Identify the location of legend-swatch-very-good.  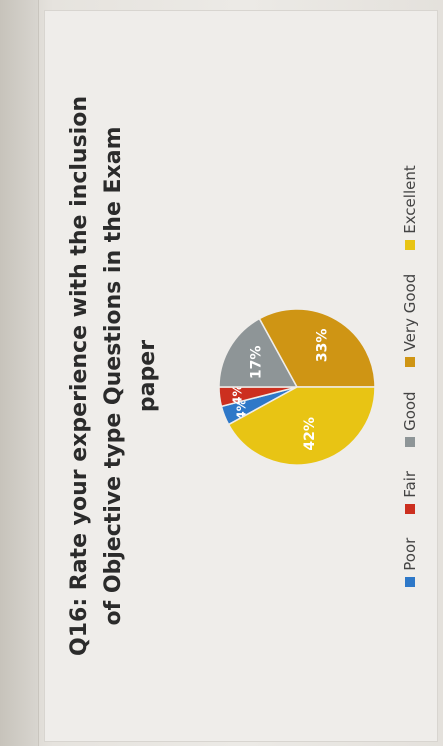
(409, 362).